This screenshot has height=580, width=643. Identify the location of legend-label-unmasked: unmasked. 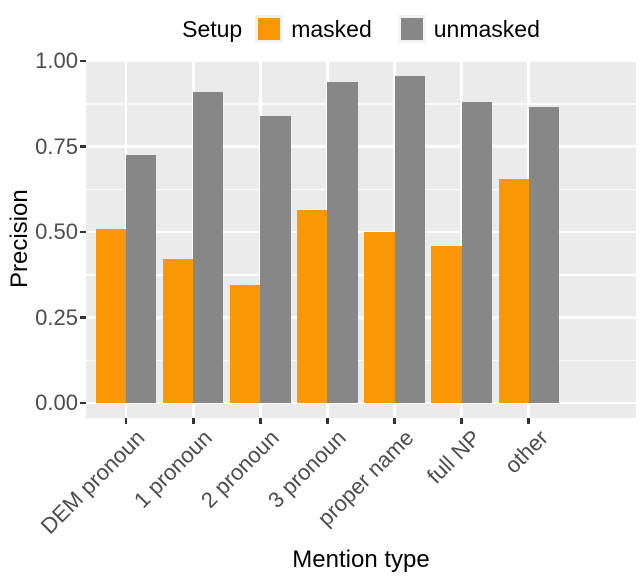
(486, 28).